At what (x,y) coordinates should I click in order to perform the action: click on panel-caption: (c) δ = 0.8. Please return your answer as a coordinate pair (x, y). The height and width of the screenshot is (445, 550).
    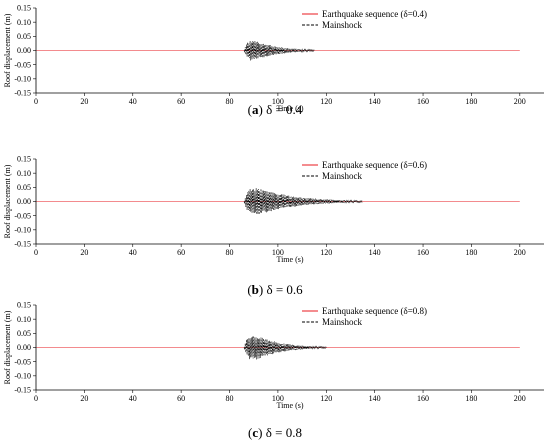
    Looking at the image, I should click on (275, 432).